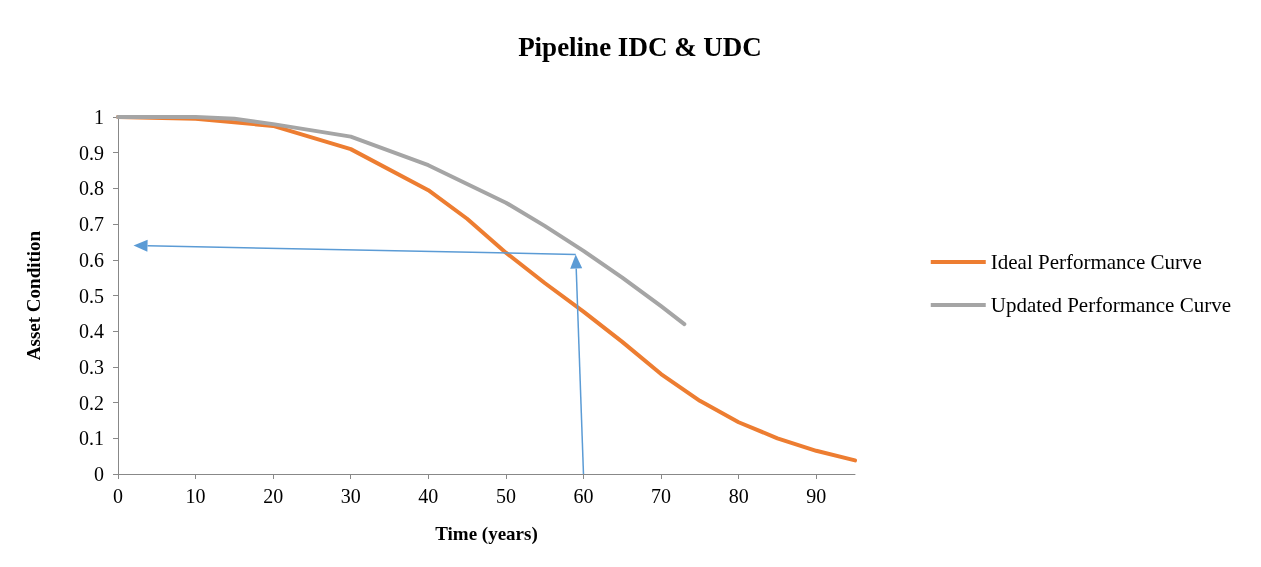  Describe the element at coordinates (118, 496) in the screenshot. I see `x-tick-label: 0` at that location.